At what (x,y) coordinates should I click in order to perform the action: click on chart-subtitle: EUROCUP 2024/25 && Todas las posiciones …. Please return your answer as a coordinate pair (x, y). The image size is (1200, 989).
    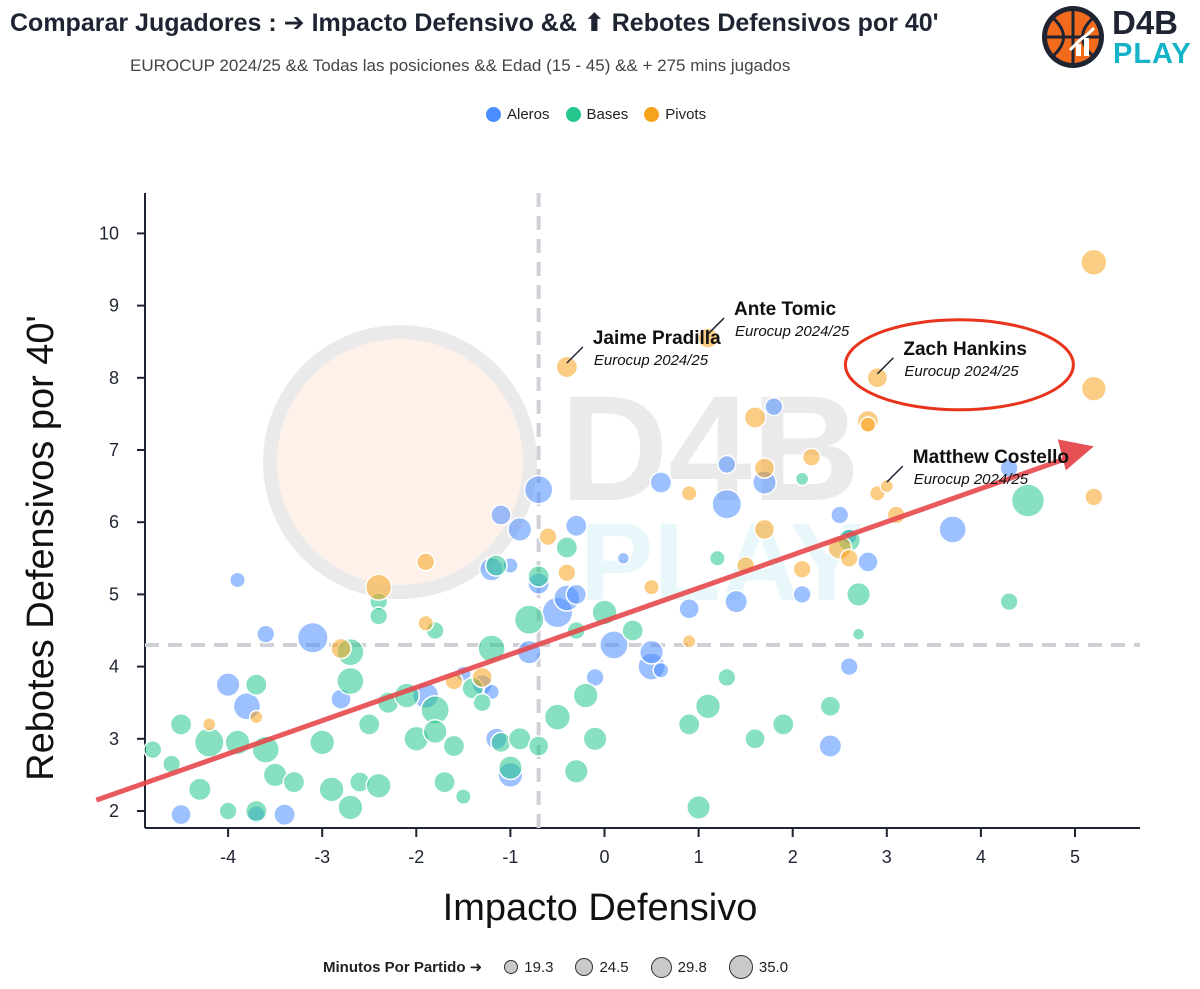
    Looking at the image, I should click on (460, 65).